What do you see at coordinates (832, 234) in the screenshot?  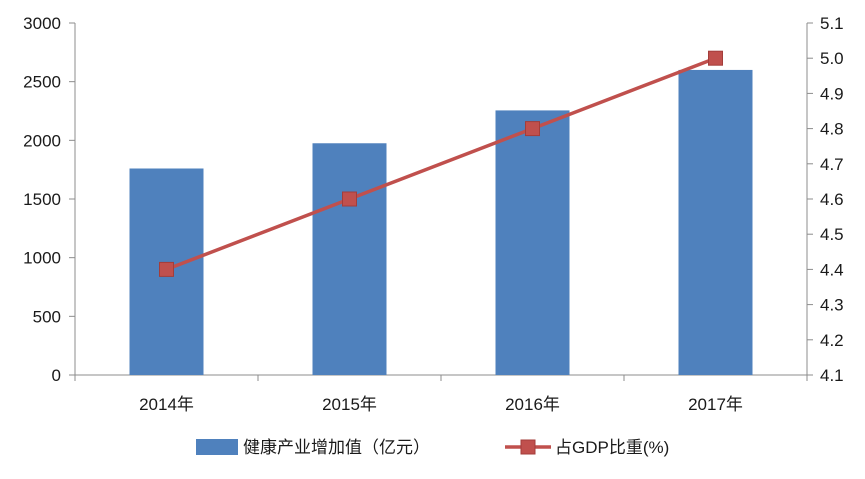 I see `y-right-tick-label: 4.5` at bounding box center [832, 234].